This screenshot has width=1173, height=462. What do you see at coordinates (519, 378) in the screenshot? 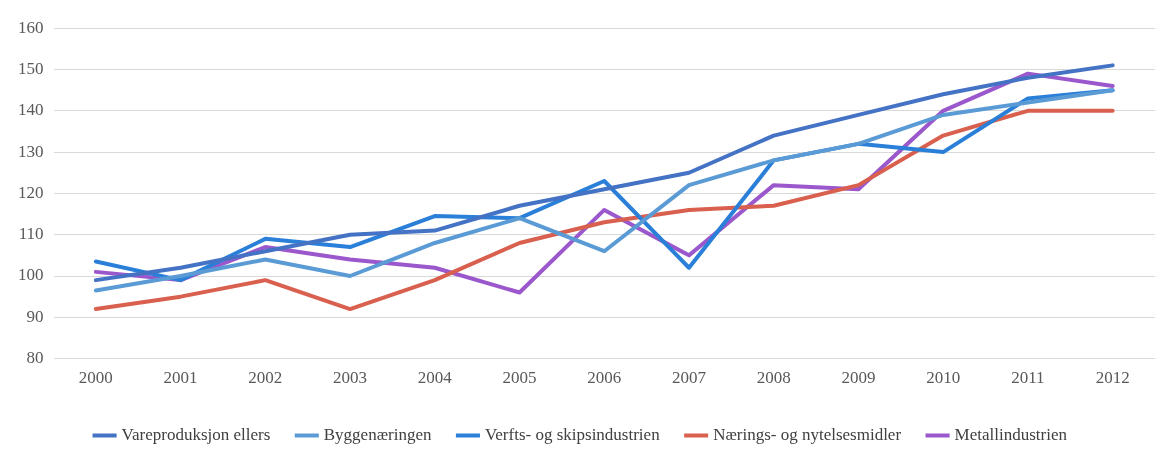
I see `x-tick-label: 2005` at bounding box center [519, 378].